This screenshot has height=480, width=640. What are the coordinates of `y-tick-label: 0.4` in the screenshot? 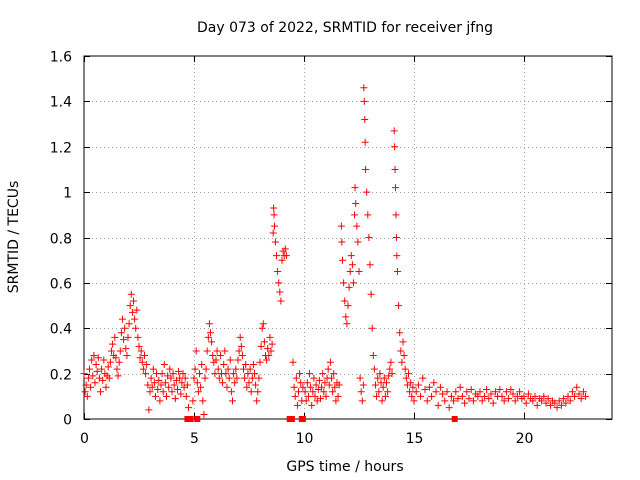 It's located at (61, 330).